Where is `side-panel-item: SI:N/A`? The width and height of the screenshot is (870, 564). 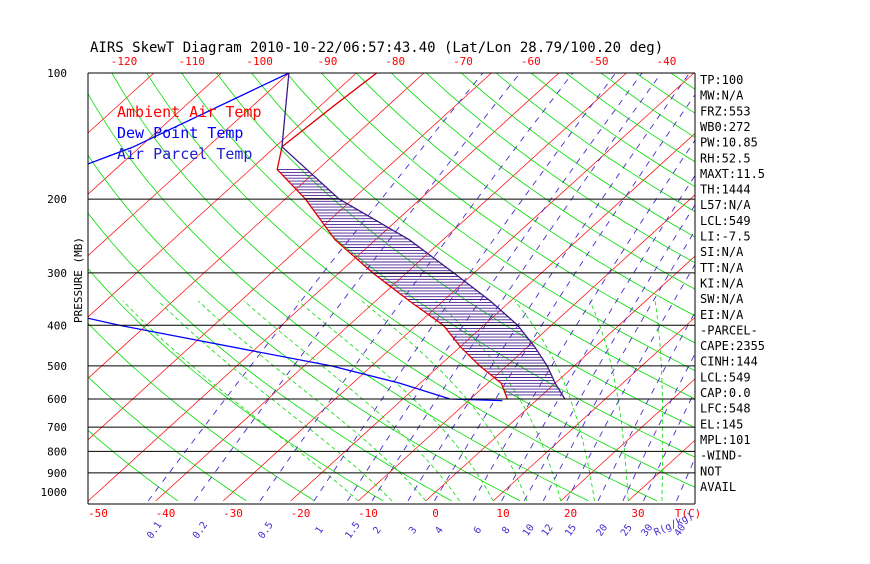 side-panel-item: SI:N/A is located at coordinates (722, 252).